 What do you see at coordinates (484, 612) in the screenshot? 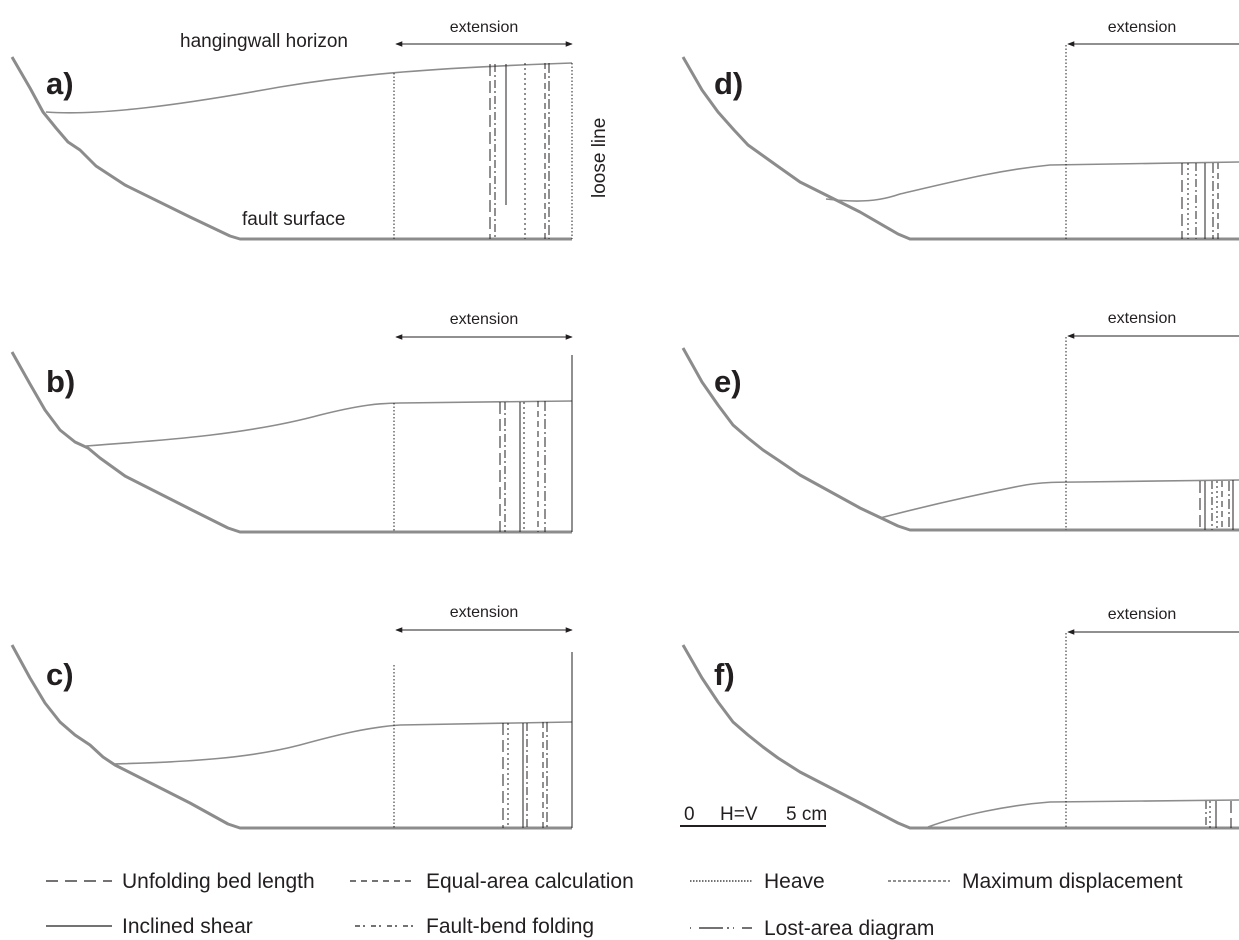
I see `extension-label-c: extension` at bounding box center [484, 612].